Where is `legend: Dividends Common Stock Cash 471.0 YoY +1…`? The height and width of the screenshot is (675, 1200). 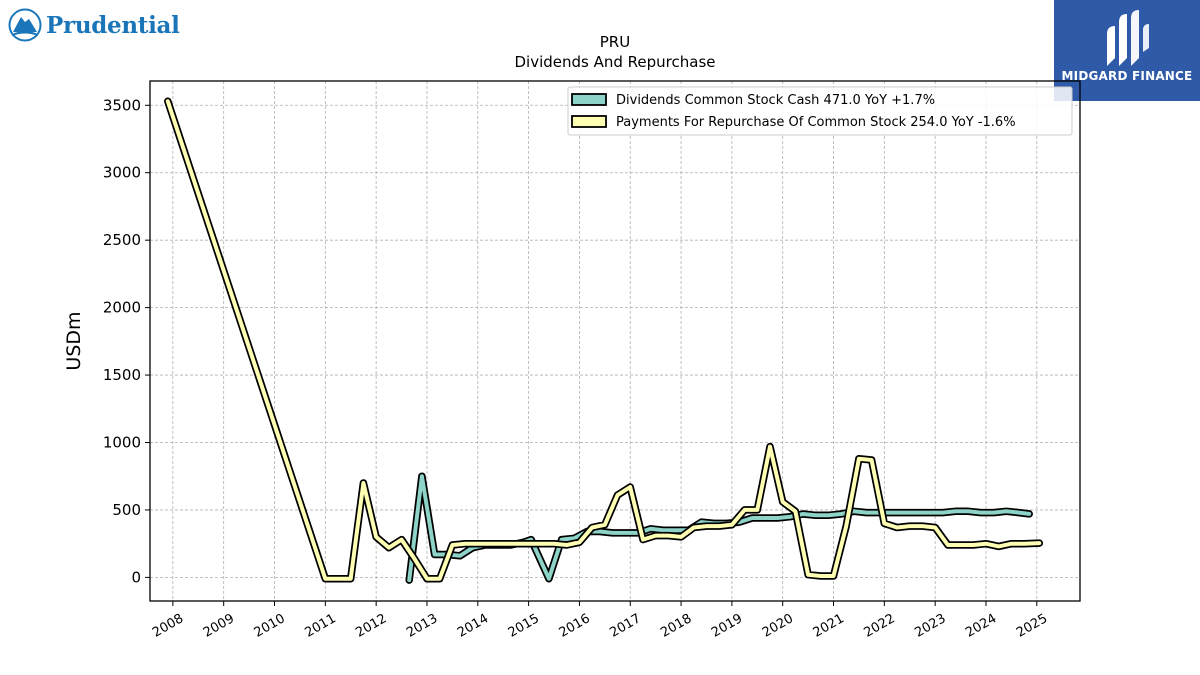
legend: Dividends Common Stock Cash 471.0 YoY +1… is located at coordinates (820, 111).